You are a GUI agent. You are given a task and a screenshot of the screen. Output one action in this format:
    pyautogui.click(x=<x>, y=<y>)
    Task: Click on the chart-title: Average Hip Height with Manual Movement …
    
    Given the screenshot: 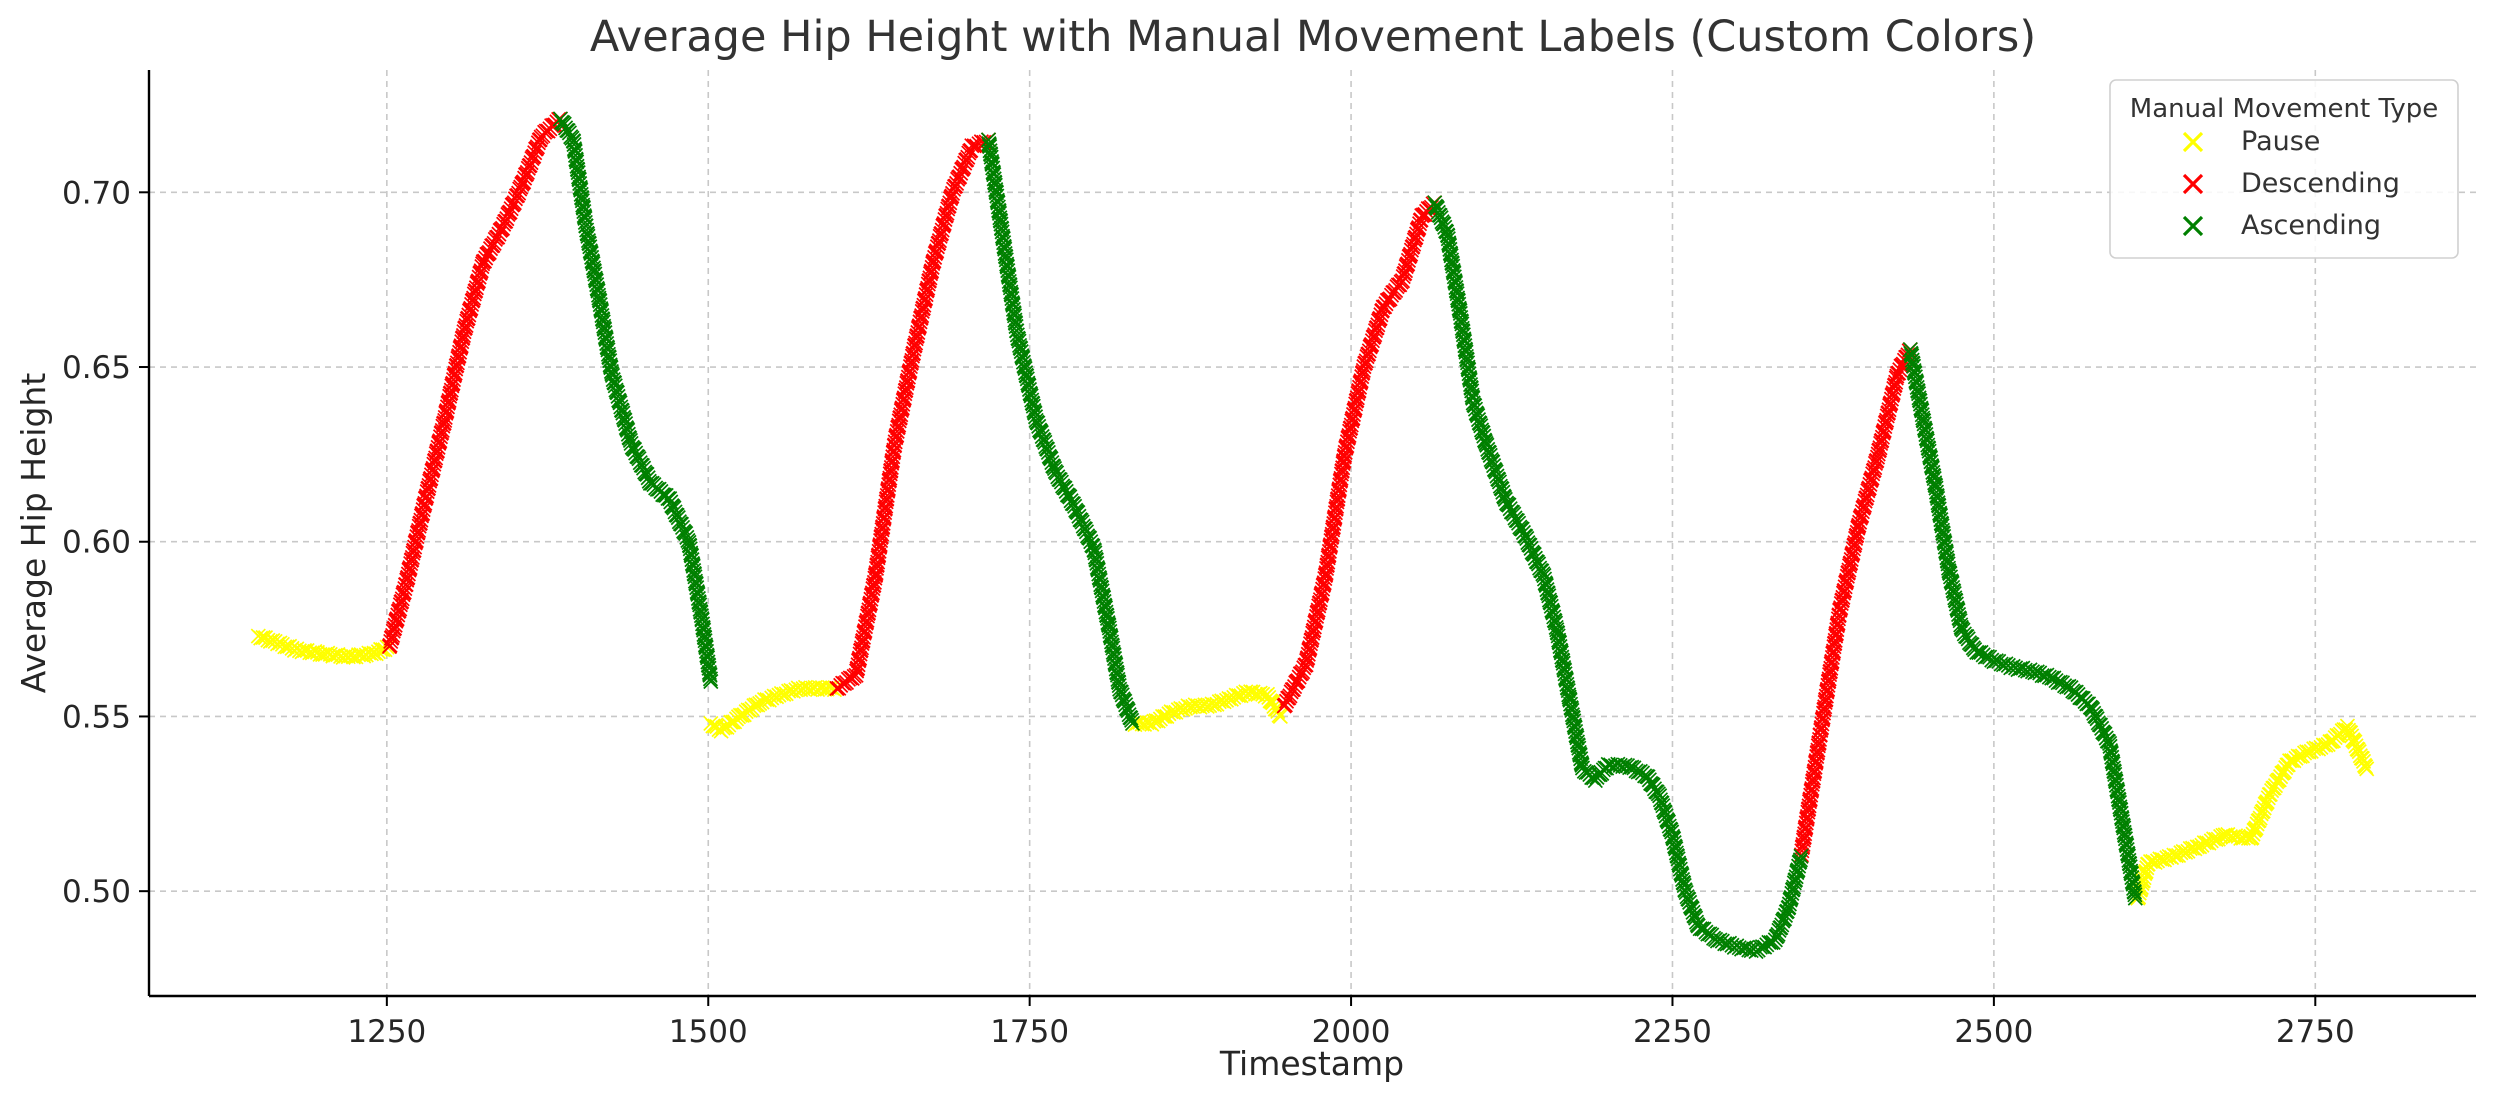 What is the action you would take?
    pyautogui.click(x=1313, y=37)
    